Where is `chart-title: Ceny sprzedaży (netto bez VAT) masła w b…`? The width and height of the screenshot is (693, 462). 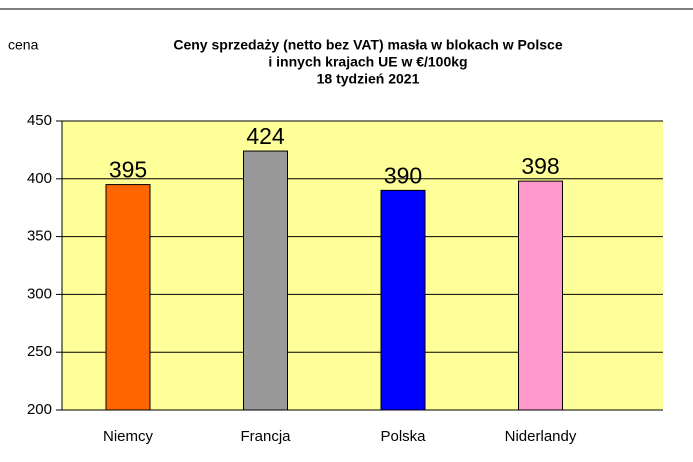
chart-title: Ceny sprzedaży (netto bez VAT) masła w b… is located at coordinates (367, 45).